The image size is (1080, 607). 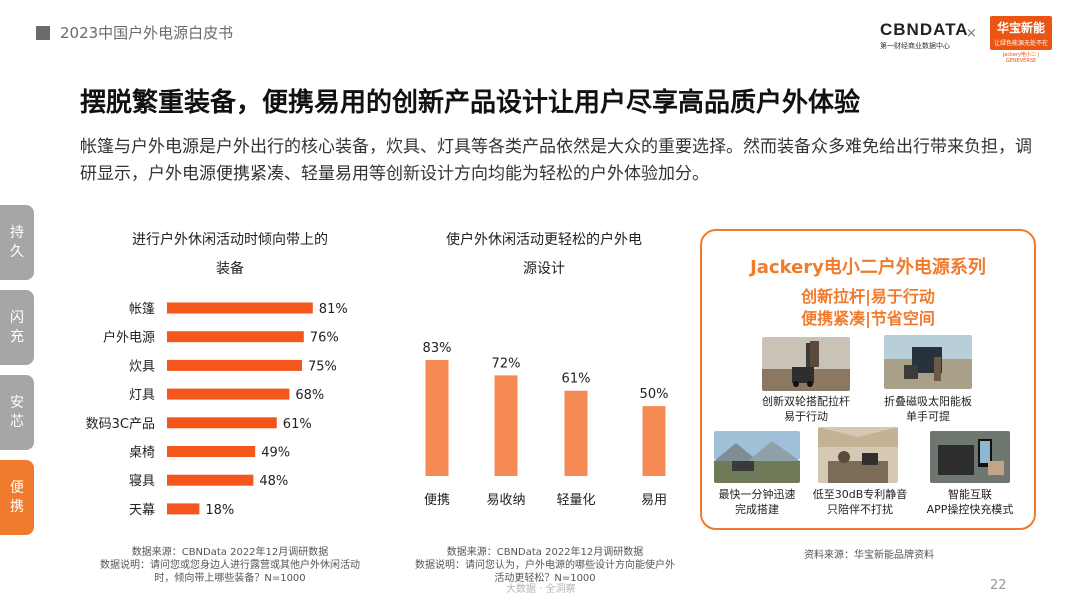 I want to click on feature-2-line1: 折叠磁吸太阳能板, so click(x=928, y=401).